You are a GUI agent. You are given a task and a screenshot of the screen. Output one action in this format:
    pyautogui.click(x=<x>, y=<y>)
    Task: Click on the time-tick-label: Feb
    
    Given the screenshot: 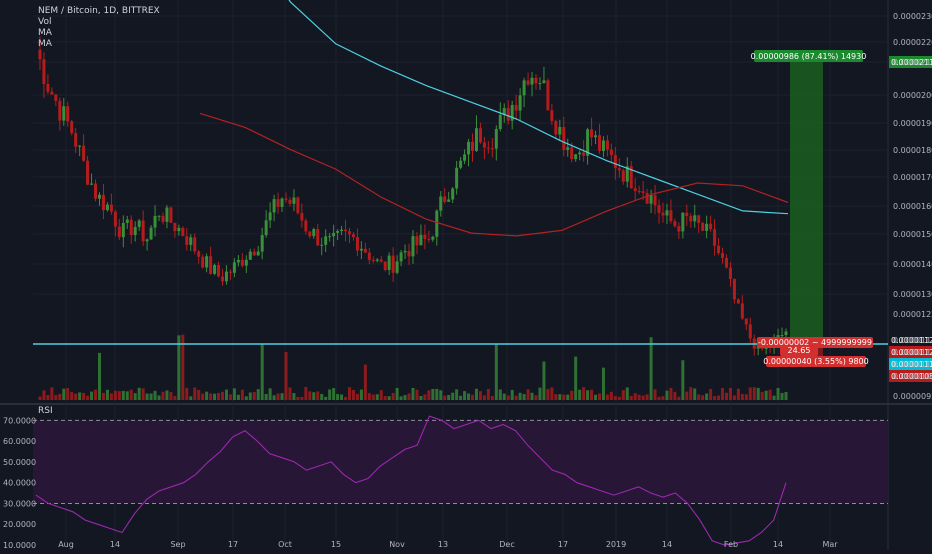 What is the action you would take?
    pyautogui.click(x=731, y=544)
    